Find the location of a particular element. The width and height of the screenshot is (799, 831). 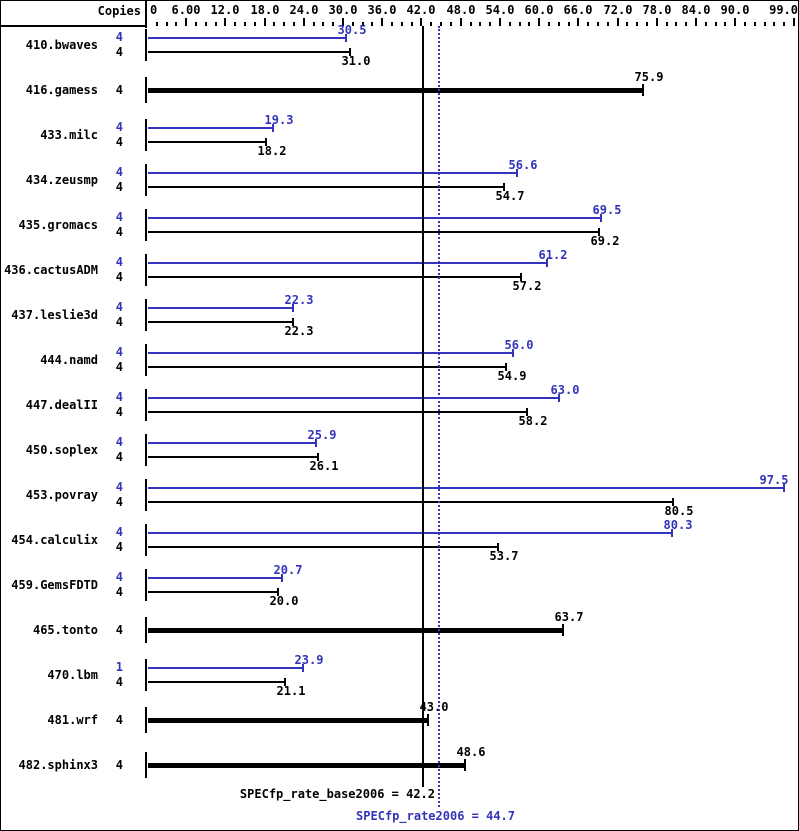

base-result-label: SPECfp_rate_base2006 = 42.2 is located at coordinates (337, 794).